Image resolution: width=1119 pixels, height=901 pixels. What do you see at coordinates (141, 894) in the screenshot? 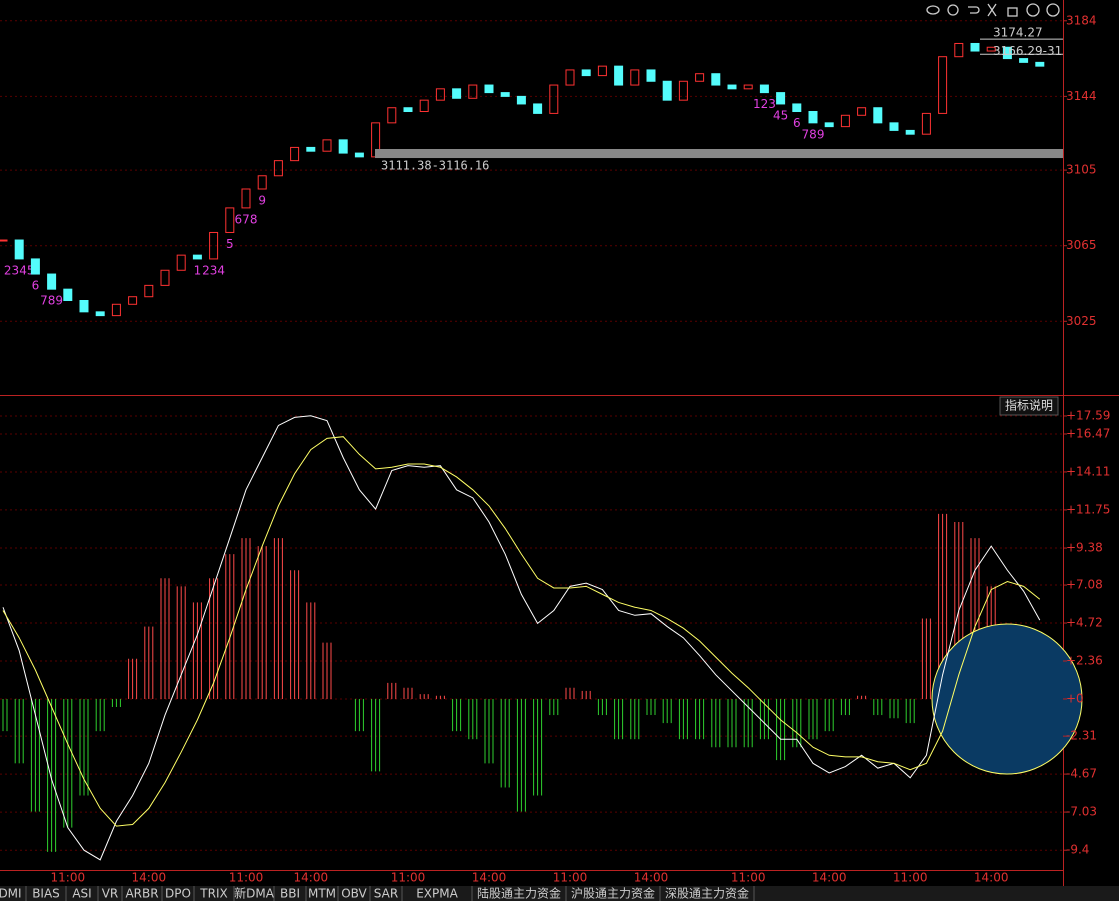
I see `indicator-tab: ARBR` at bounding box center [141, 894].